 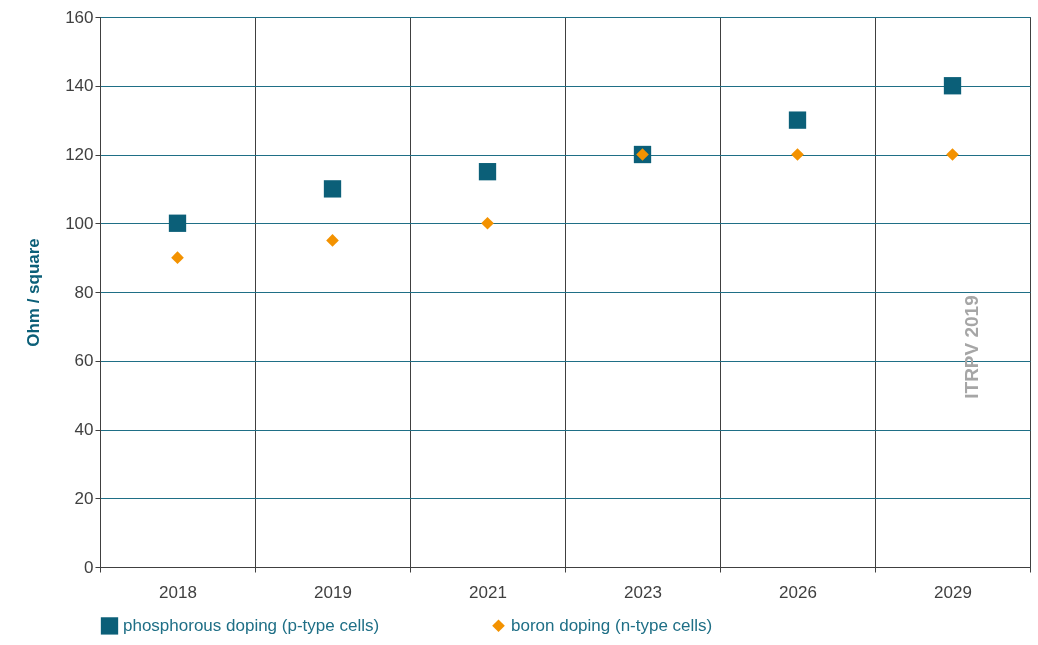 What do you see at coordinates (643, 592) in the screenshot?
I see `x-tick-label: 2023` at bounding box center [643, 592].